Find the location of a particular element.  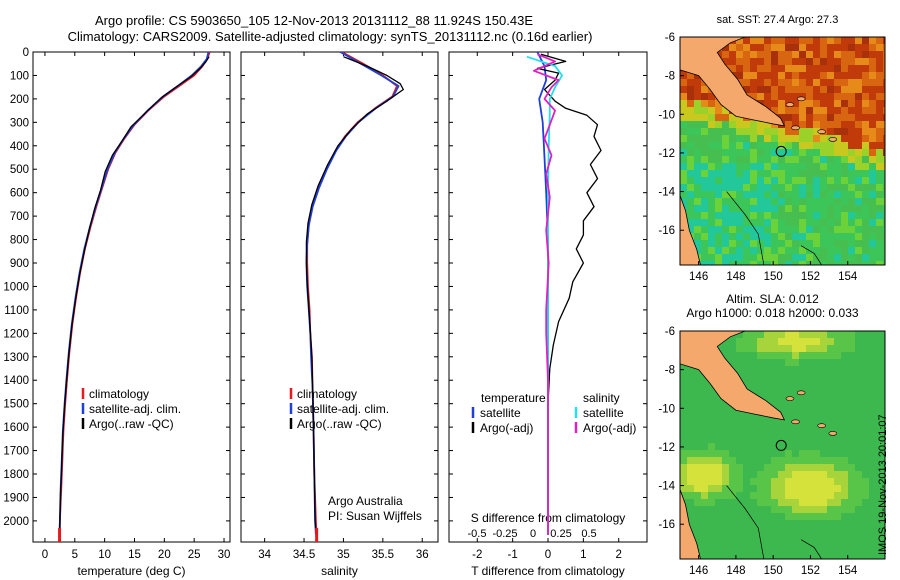

legend-label: Argo(-adj) is located at coordinates (609, 428).